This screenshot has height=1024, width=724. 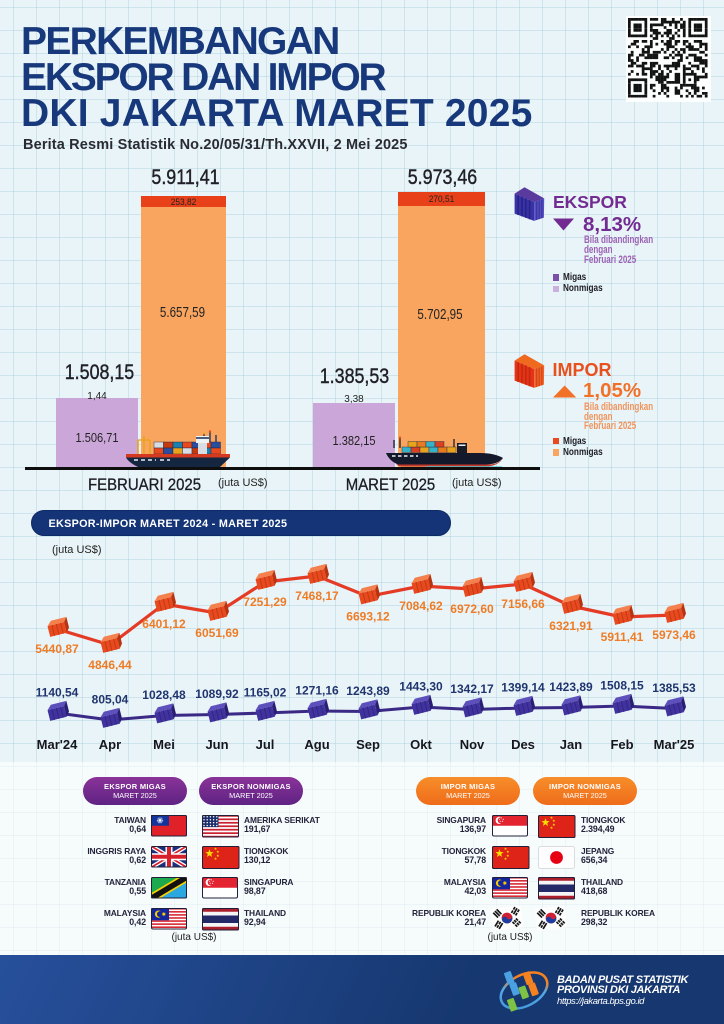 What do you see at coordinates (317, 596) in the screenshot?
I see `svg-text: 7468,17` at bounding box center [317, 596].